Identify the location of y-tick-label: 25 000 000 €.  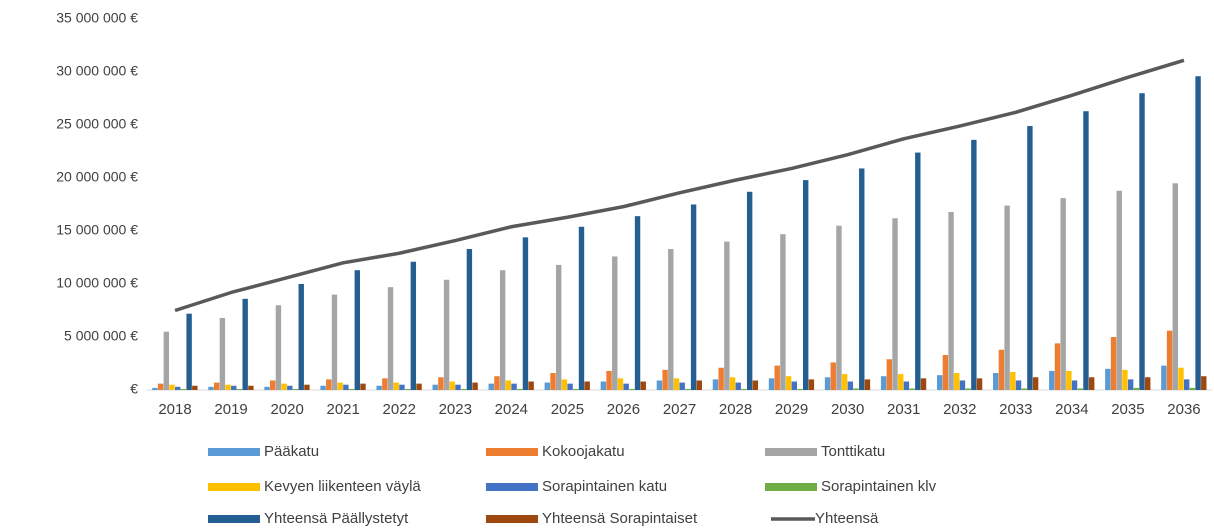
(97, 124).